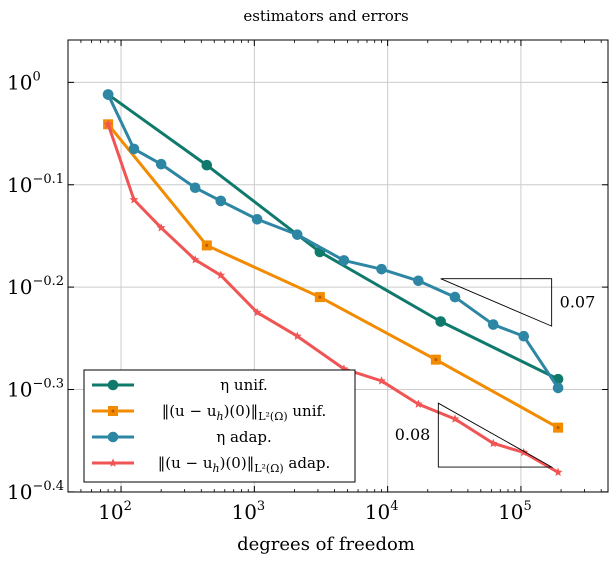 The image size is (610, 561). I want to click on legend-entry-3: ‖(u − uh)(0)‖L²(Ω) adap., so click(211, 464).